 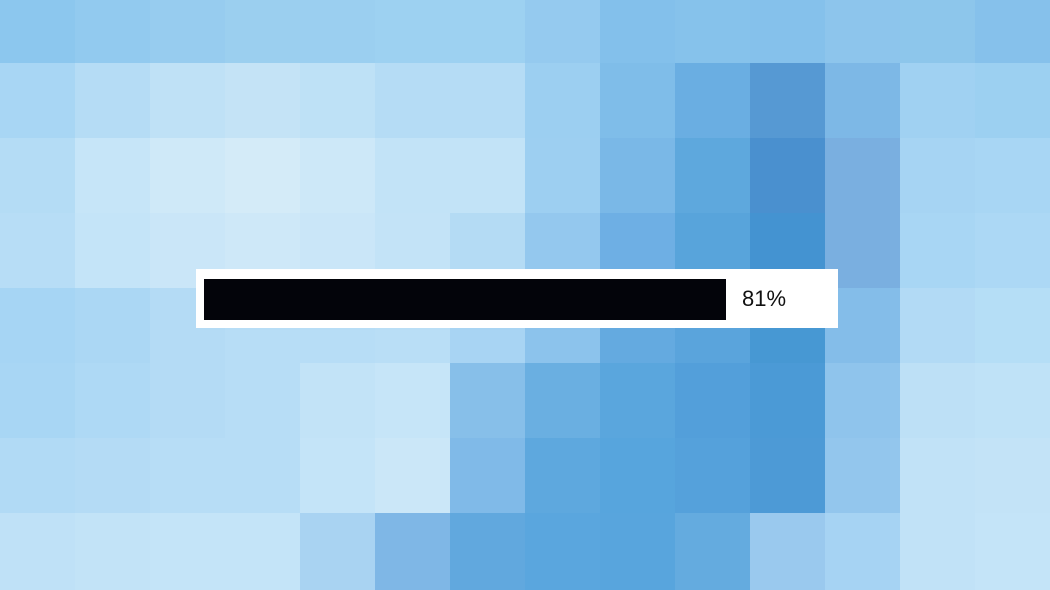 I want to click on progress-bar-fill, so click(x=465, y=299).